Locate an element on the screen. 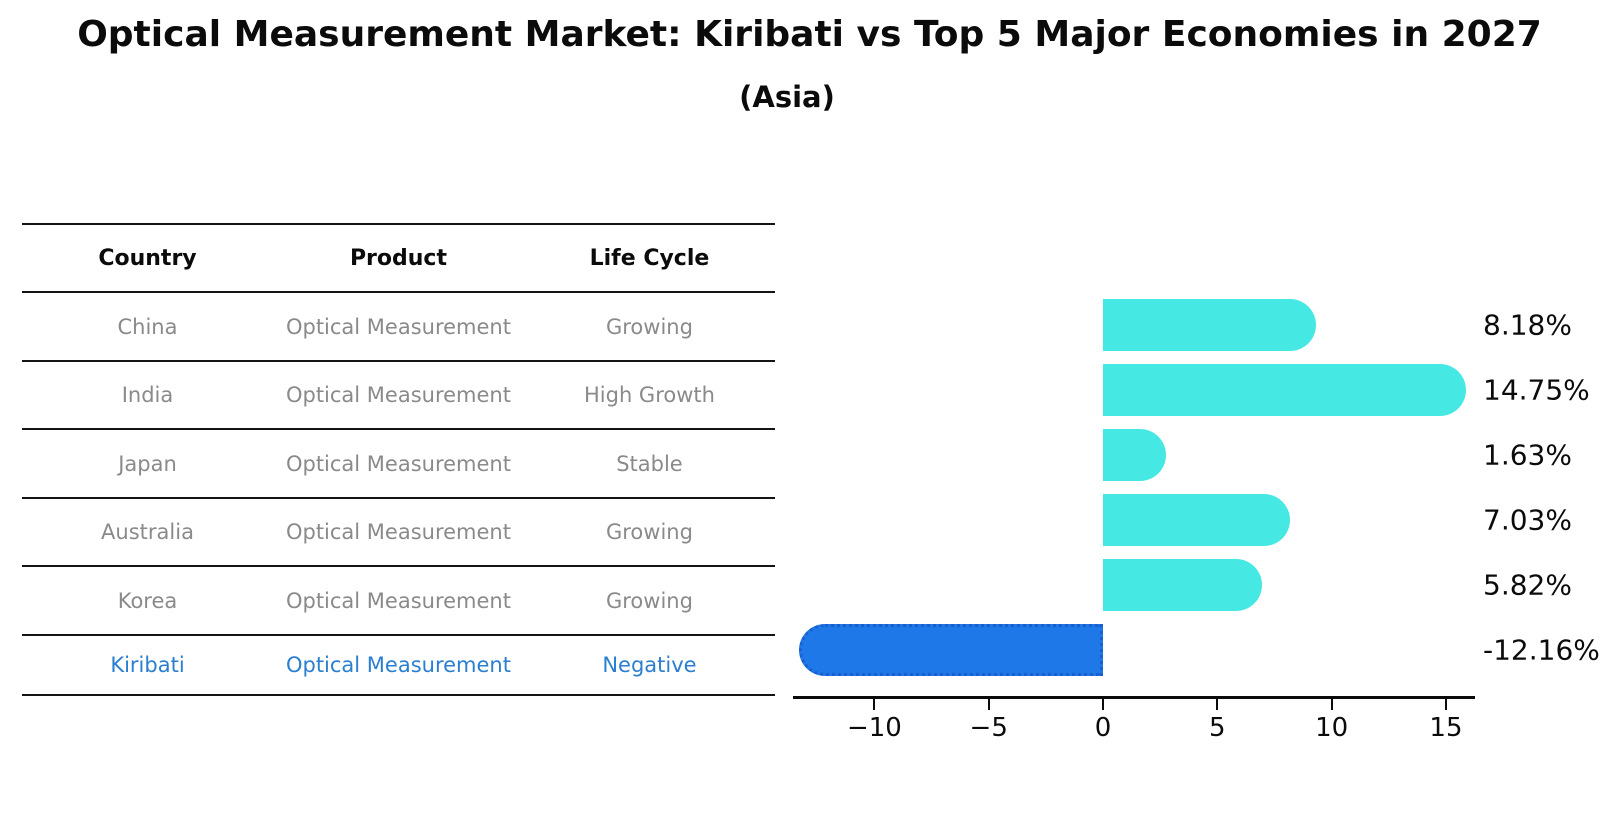  table-row: Korea Optical Measurement Growing is located at coordinates (398, 599).